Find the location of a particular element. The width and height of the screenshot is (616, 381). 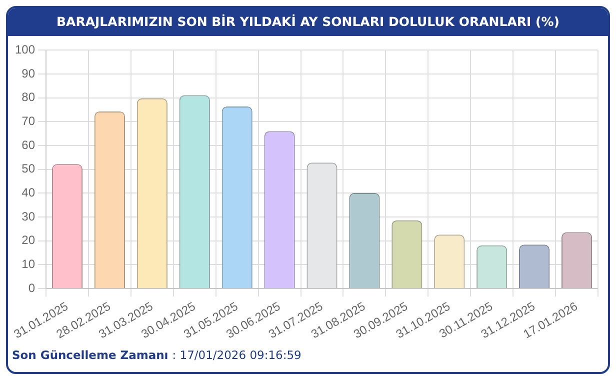

y-tick-label: 100 is located at coordinates (25, 49).